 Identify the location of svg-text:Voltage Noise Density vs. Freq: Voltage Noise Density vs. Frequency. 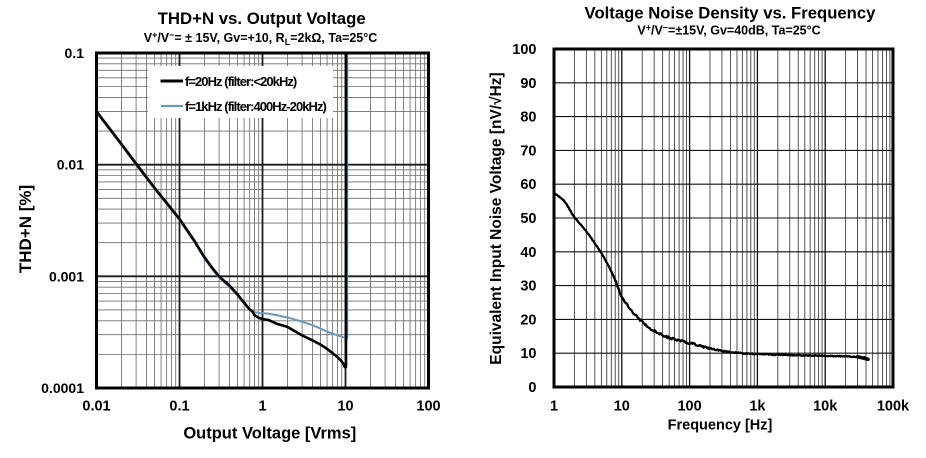
(731, 13).